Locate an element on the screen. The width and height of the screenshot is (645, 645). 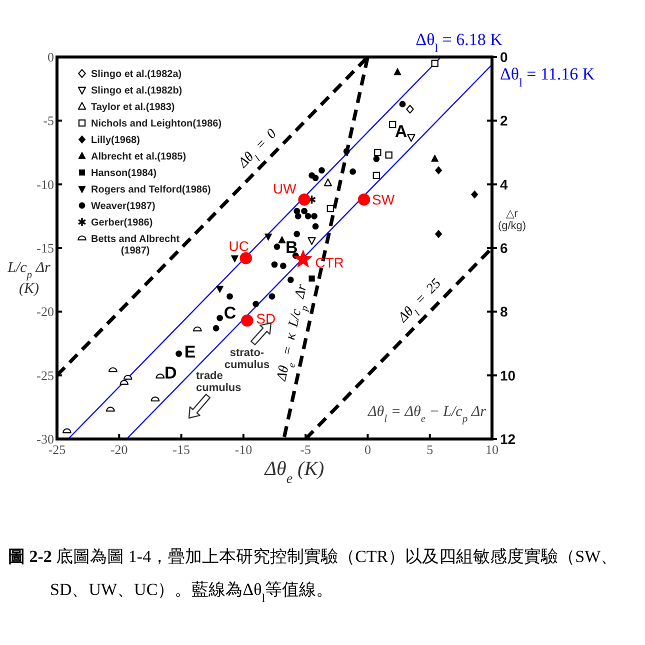
y-tick-label: -5 is located at coordinates (48, 120).